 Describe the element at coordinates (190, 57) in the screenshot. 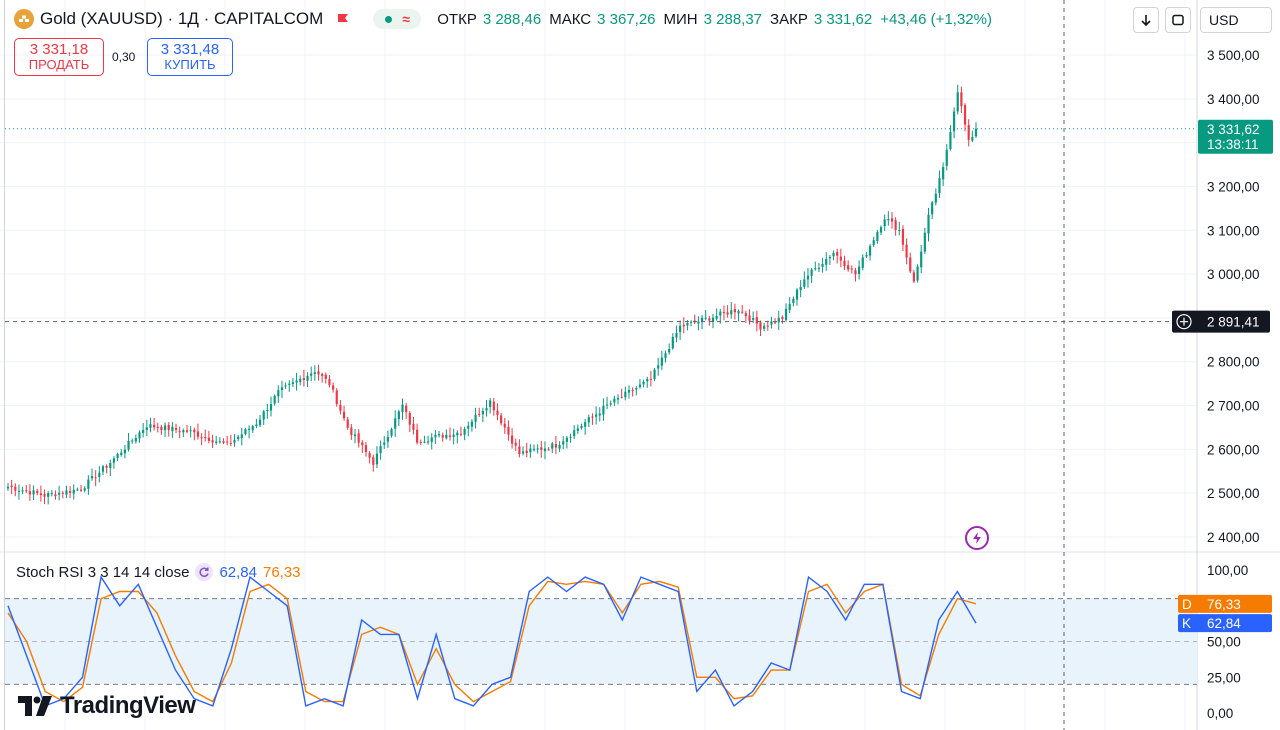

I see `buy-button: 3 331,48 КУПИТЬ` at that location.